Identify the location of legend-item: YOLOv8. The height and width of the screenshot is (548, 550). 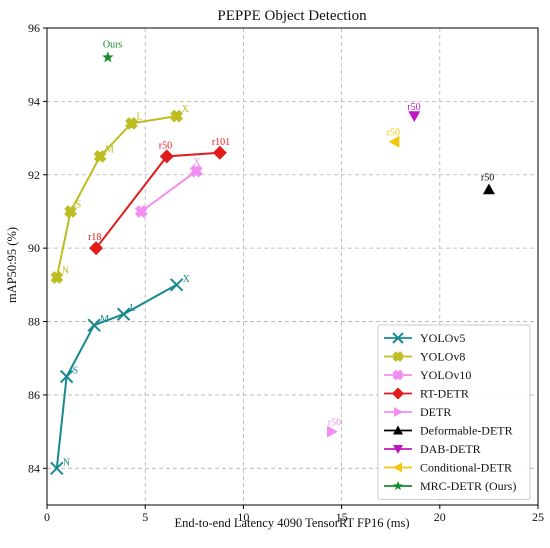
(424, 357).